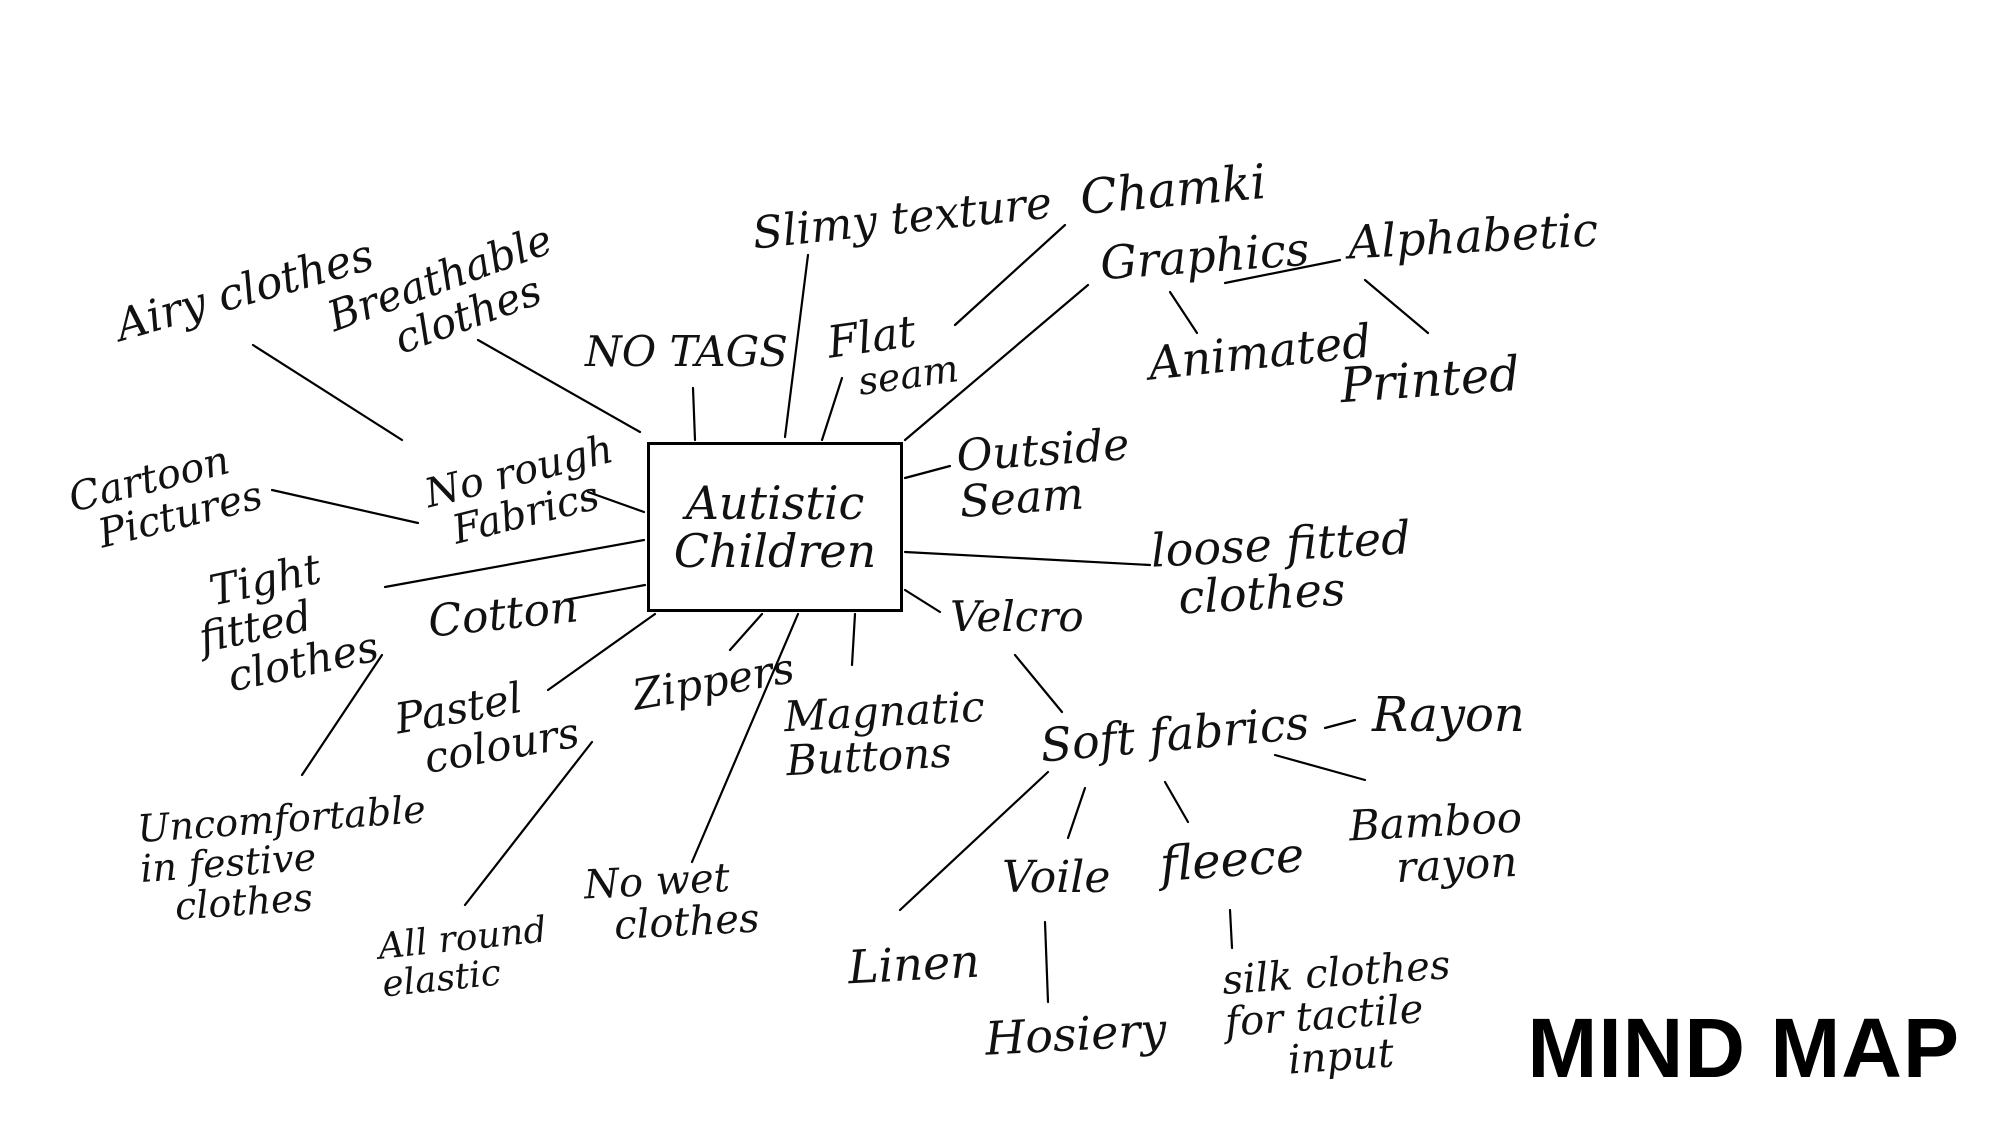 This screenshot has height=1125, width=2000. I want to click on link-chamki, so click(1010, 275).